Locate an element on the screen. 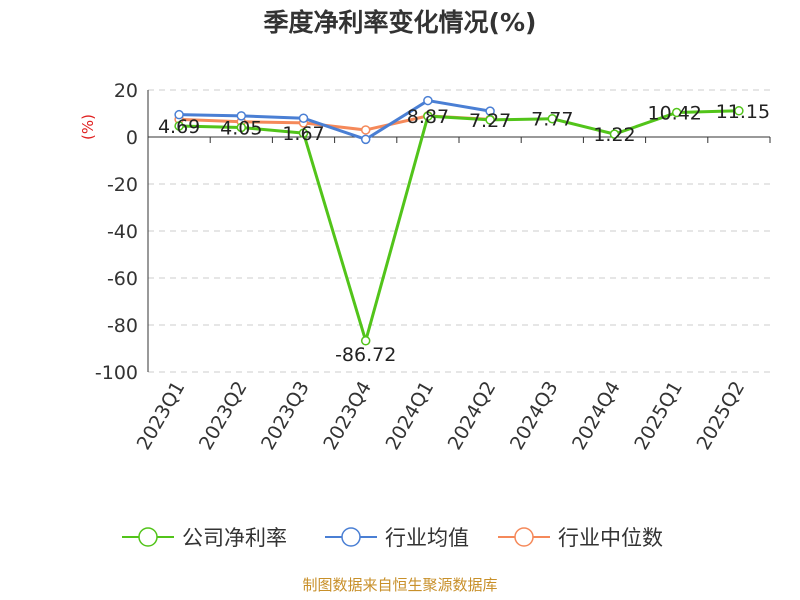  data-label: 1.22 is located at coordinates (614, 135).